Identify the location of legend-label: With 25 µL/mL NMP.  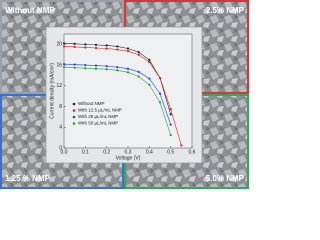
(98, 116).